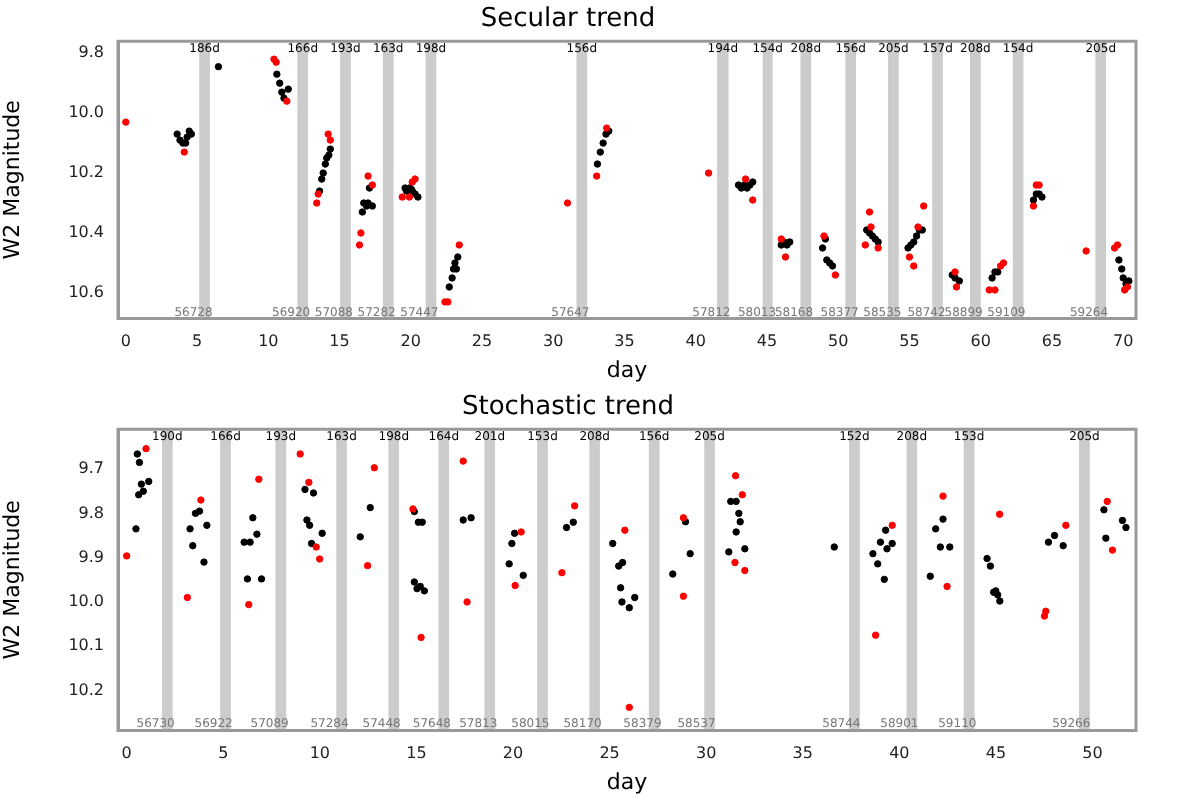  I want to click on x-tick-label: 70, so click(1123, 341).